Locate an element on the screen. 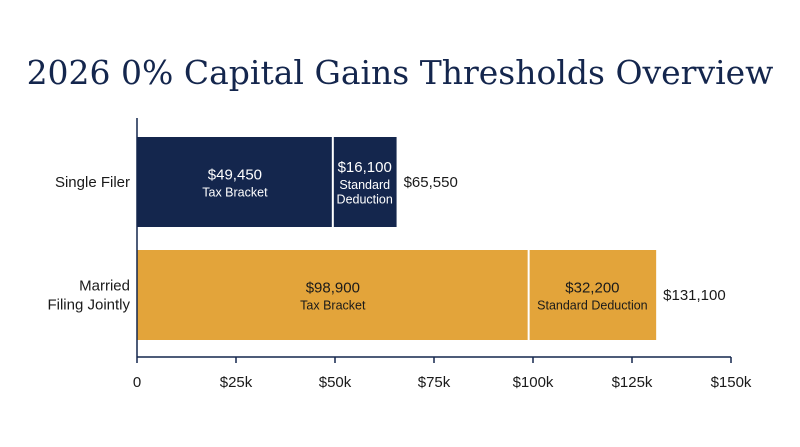 This screenshot has width=800, height=447. category-labels: Single Filer Married Filing Jointly is located at coordinates (88, 244).